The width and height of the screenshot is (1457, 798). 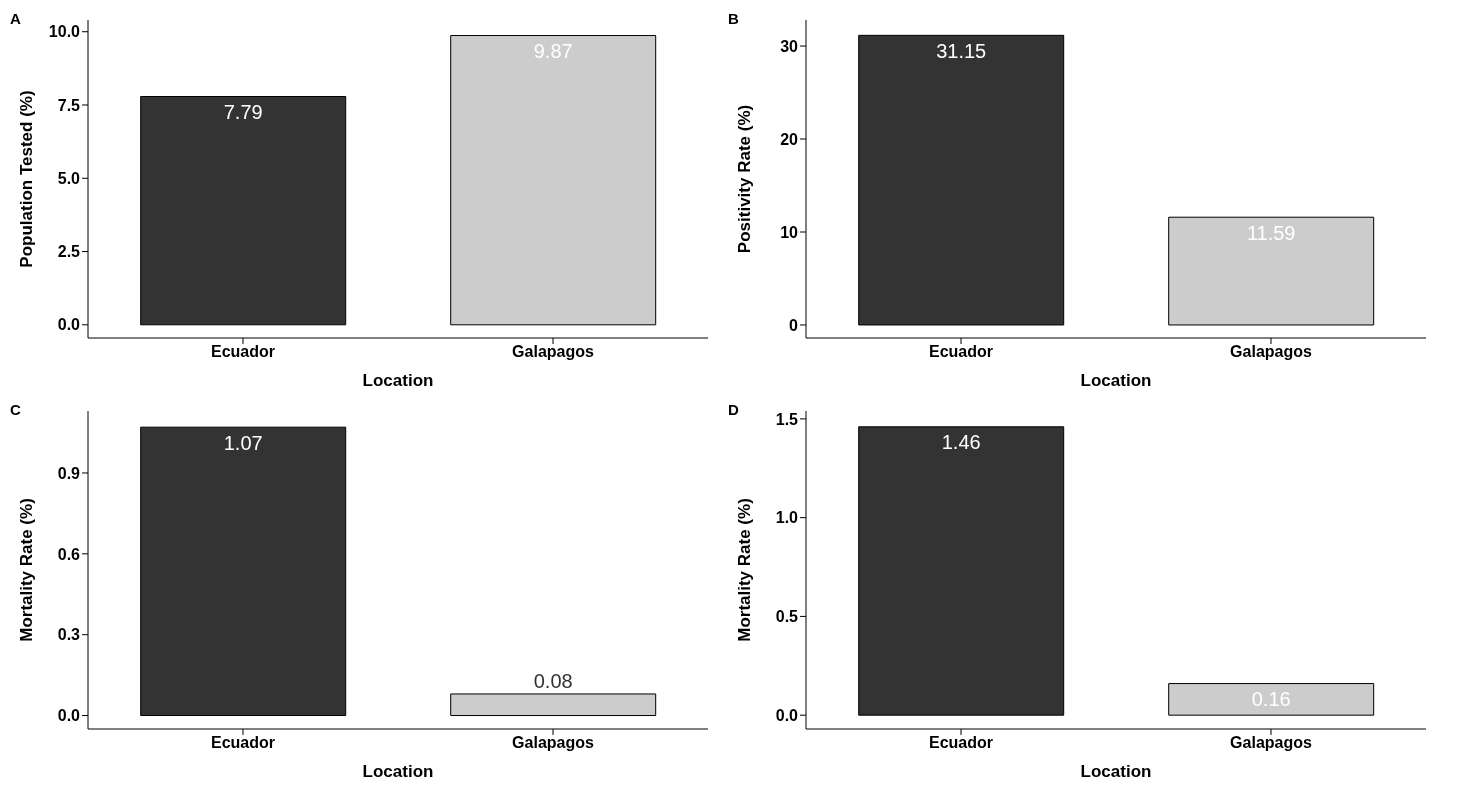 What do you see at coordinates (961, 50) in the screenshot?
I see `data-label: 31.15` at bounding box center [961, 50].